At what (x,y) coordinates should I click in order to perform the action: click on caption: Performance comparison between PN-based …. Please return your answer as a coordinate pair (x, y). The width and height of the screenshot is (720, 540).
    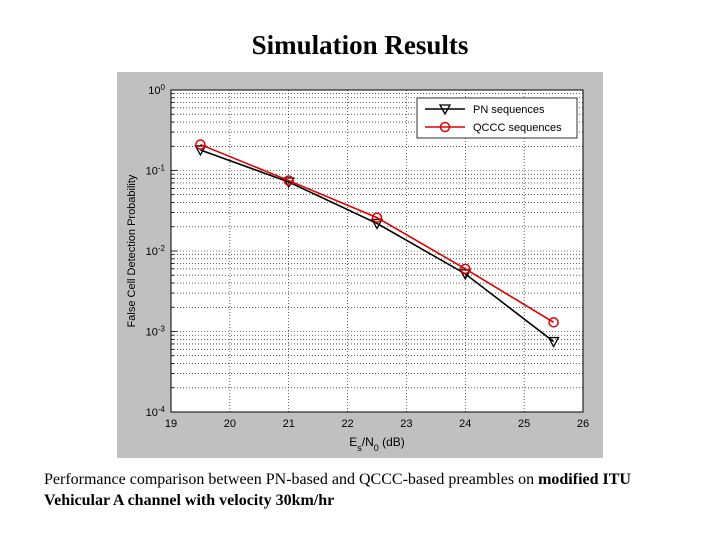
    Looking at the image, I should click on (364, 490).